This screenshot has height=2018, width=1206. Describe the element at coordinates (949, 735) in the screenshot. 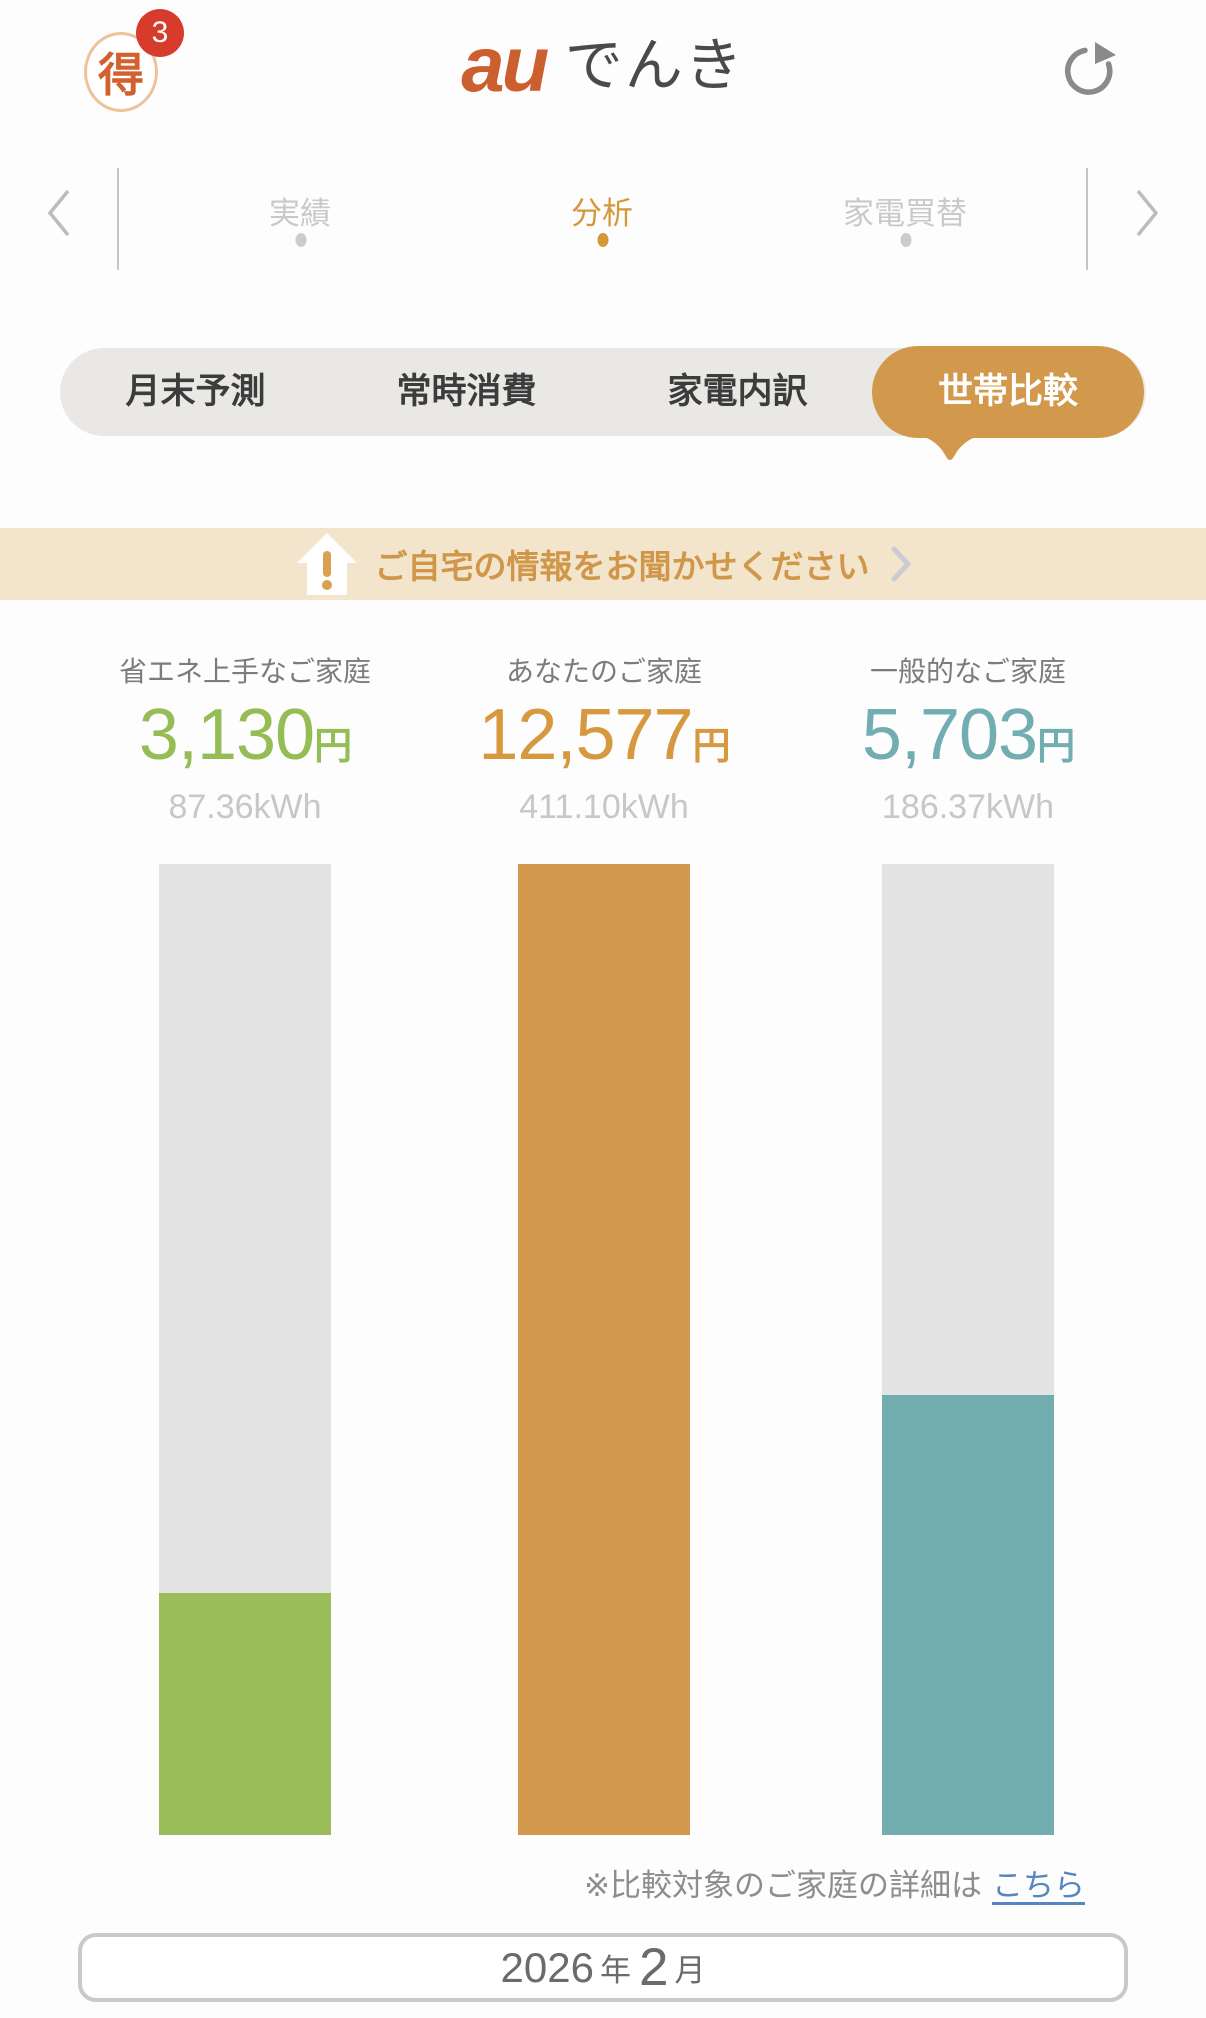

I see `amount-average-value: 5,703` at that location.